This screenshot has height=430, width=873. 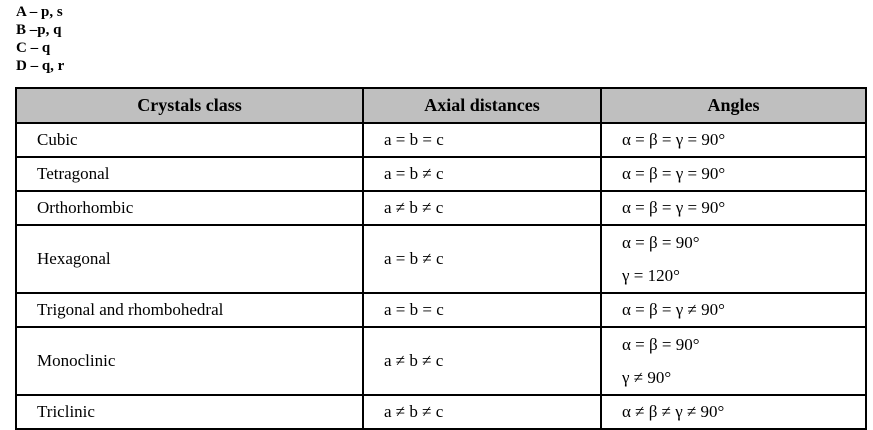 I want to click on angle-line: γ ≠ 90°, so click(x=647, y=377).